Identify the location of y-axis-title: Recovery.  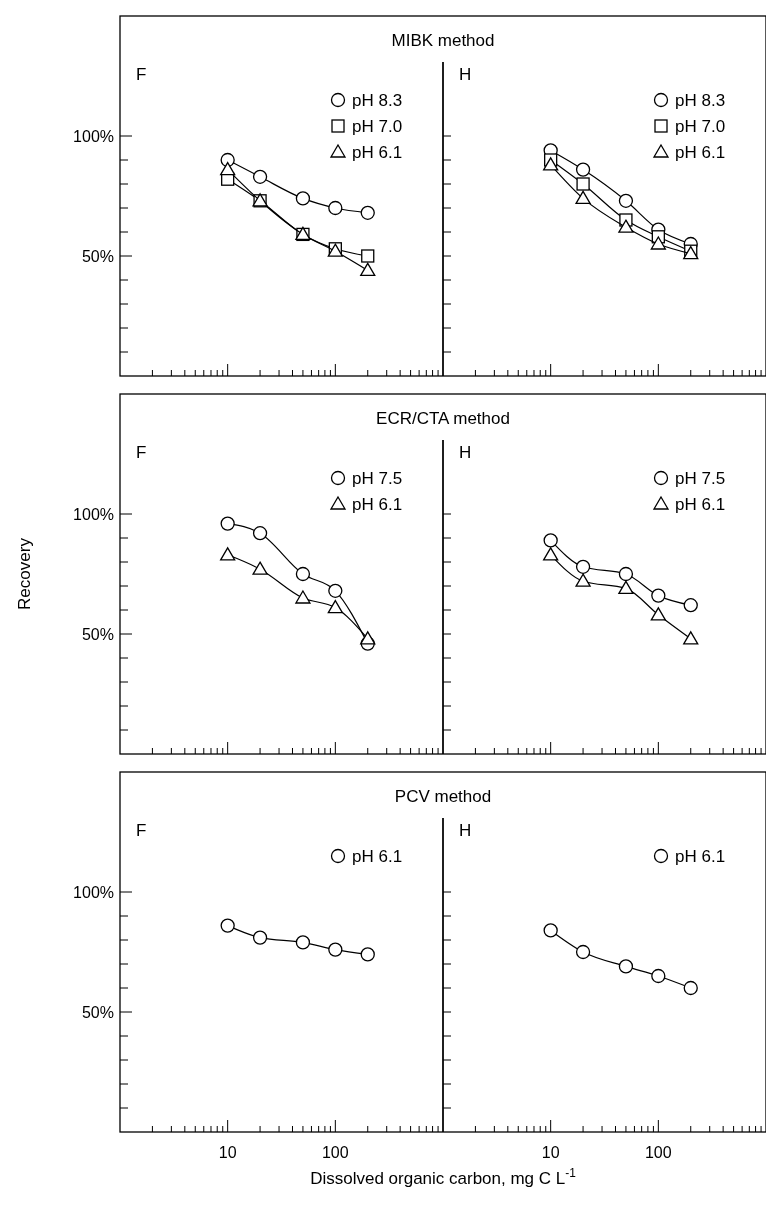
(24, 573).